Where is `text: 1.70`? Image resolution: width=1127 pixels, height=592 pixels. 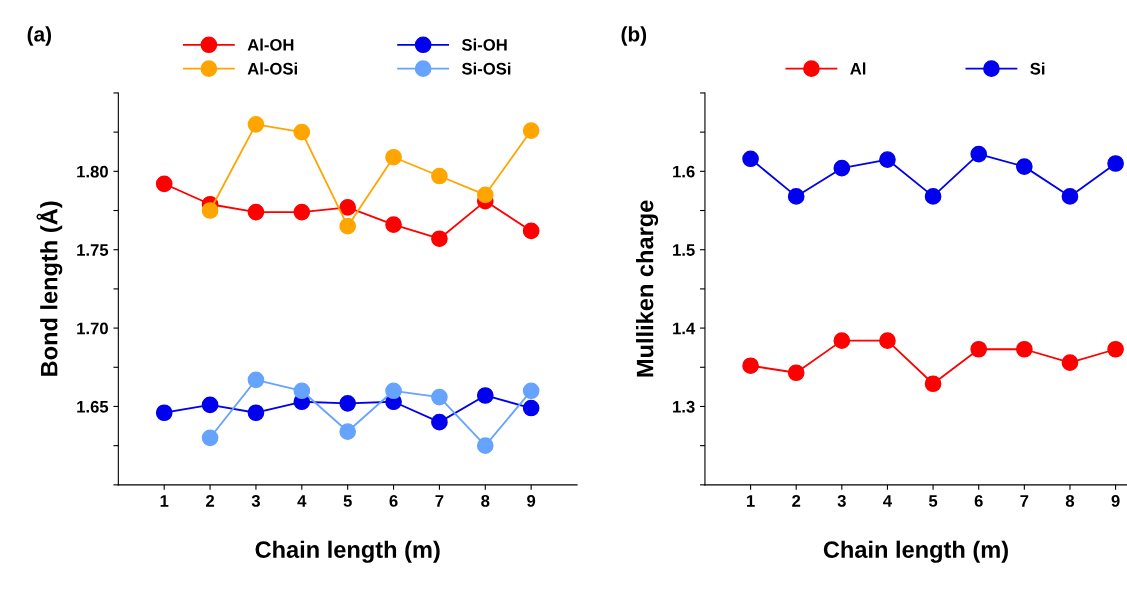
text: 1.70 is located at coordinates (92, 328).